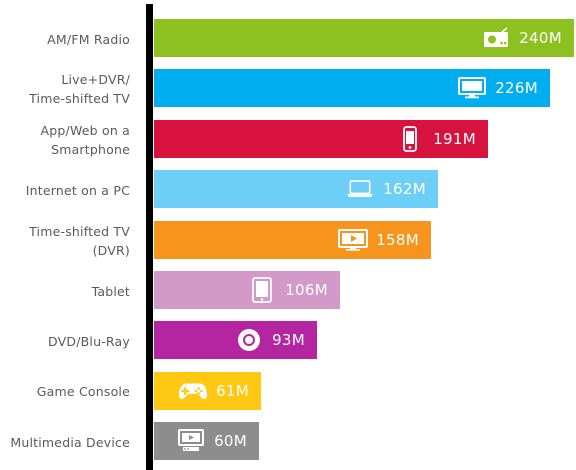  I want to click on bar-tablet: 106M, so click(247, 290).